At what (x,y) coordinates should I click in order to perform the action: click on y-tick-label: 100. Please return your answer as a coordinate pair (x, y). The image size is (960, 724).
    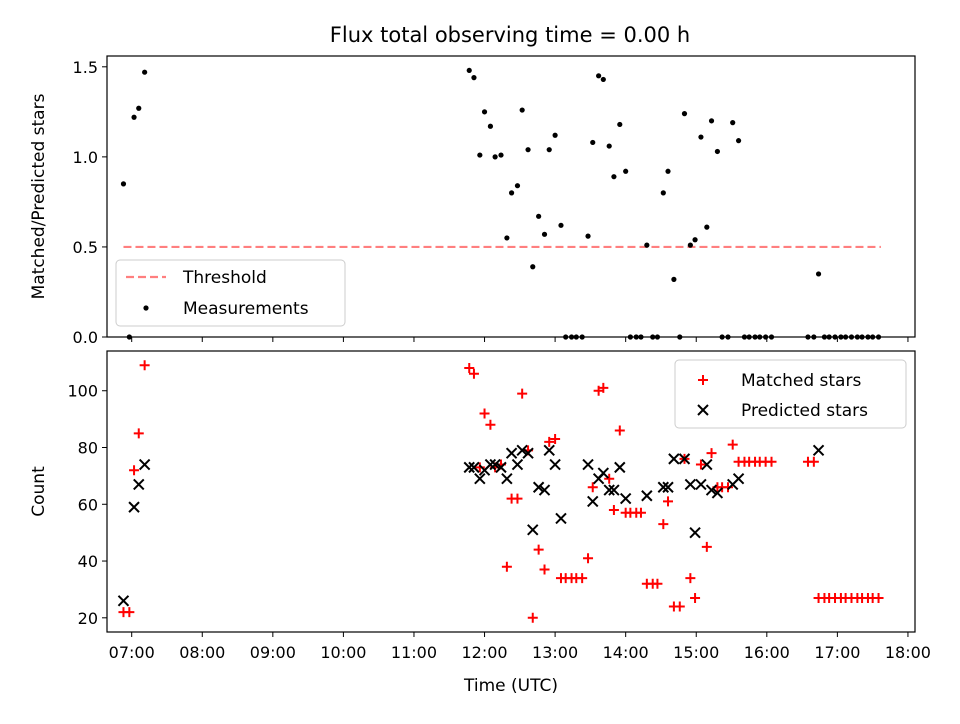
    Looking at the image, I should click on (82, 391).